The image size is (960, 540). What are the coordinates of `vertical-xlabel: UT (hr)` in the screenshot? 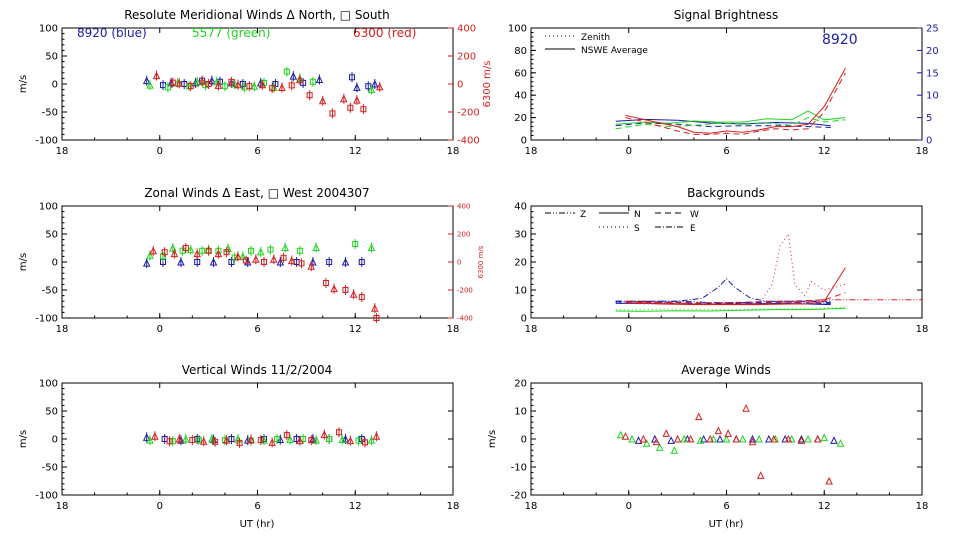 It's located at (257, 524).